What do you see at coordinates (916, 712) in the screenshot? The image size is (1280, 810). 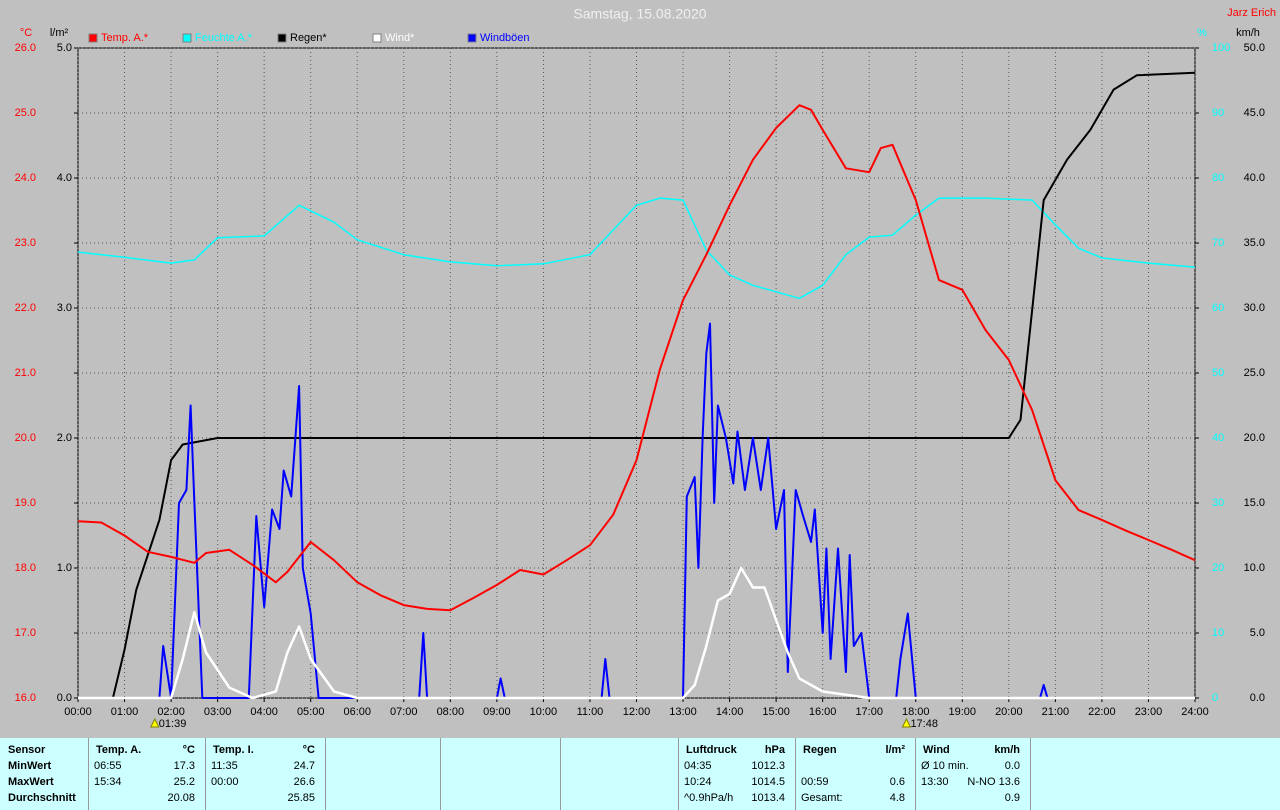 I see `x-tick-label: 18:00` at bounding box center [916, 712].